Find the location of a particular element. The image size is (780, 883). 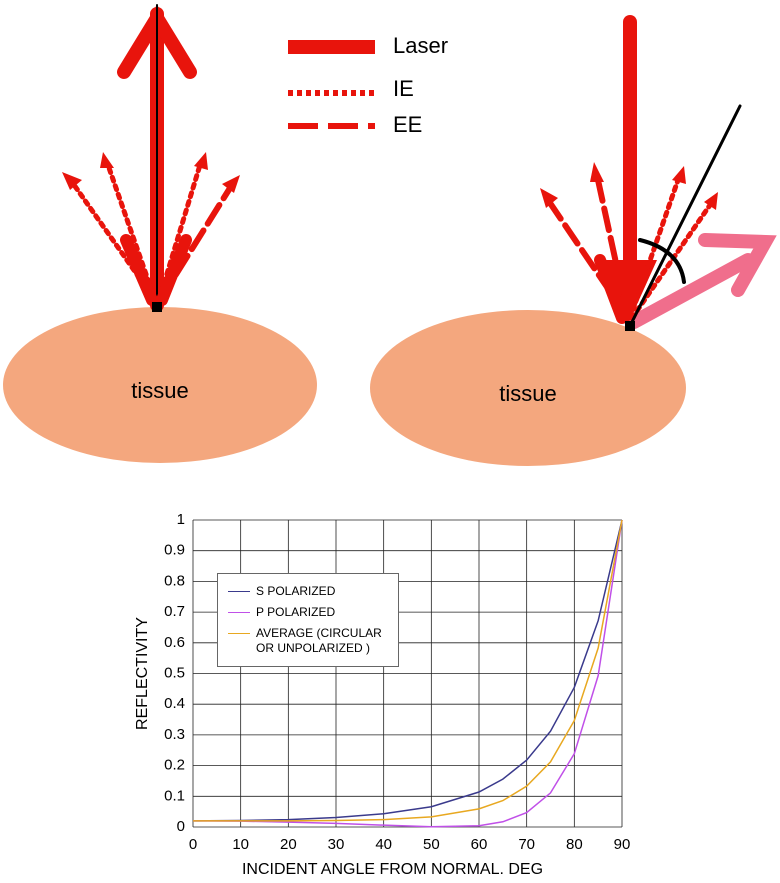

legend-label: Laser is located at coordinates (420, 45).